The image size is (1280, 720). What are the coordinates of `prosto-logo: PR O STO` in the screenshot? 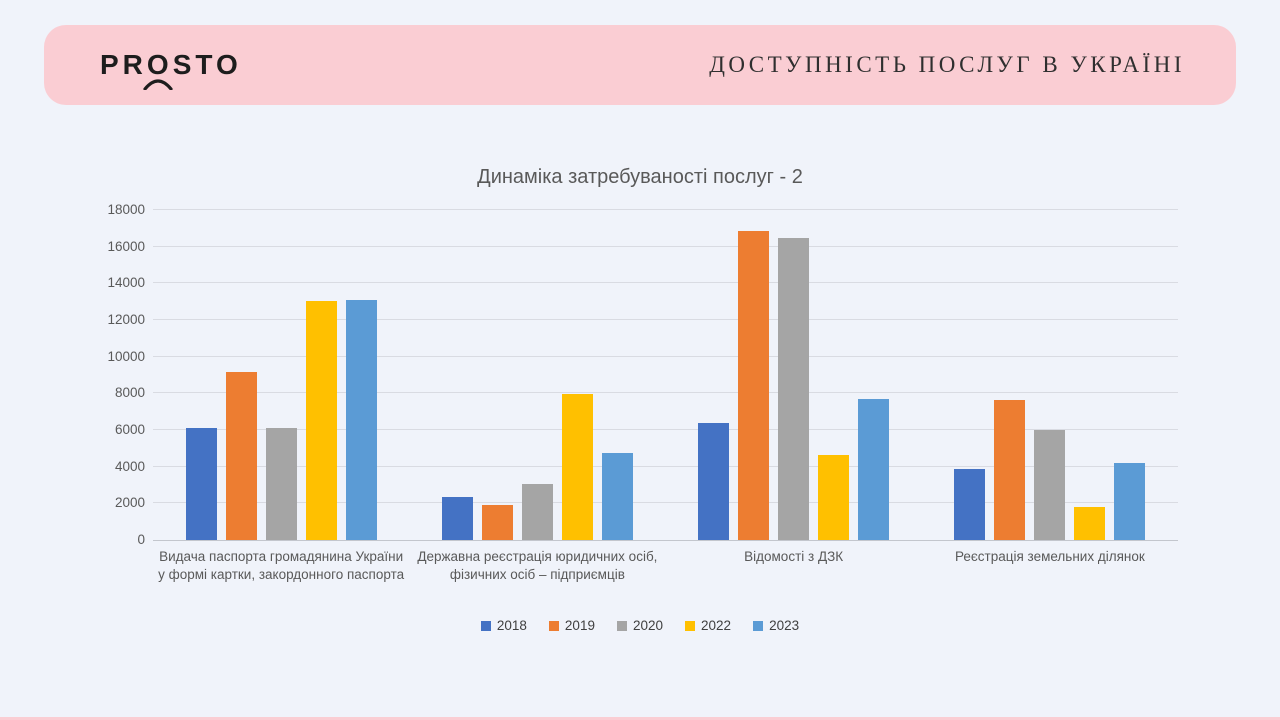 It's located at (171, 69).